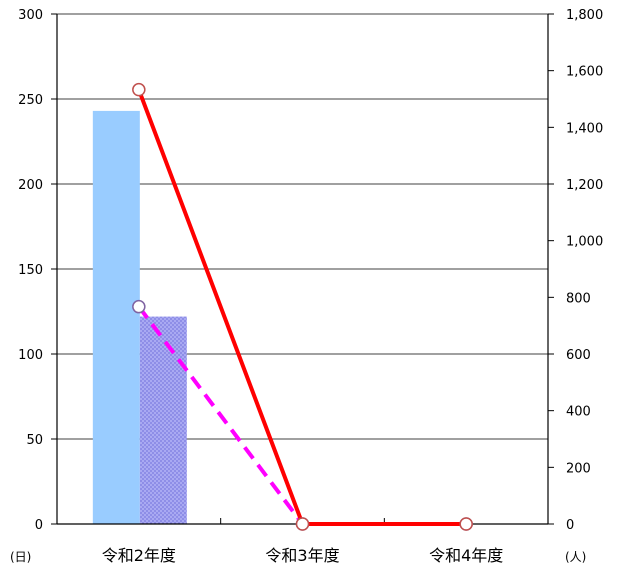 This screenshot has width=626, height=570. Describe the element at coordinates (575, 557) in the screenshot. I see `right-unit-label: (人)` at that location.